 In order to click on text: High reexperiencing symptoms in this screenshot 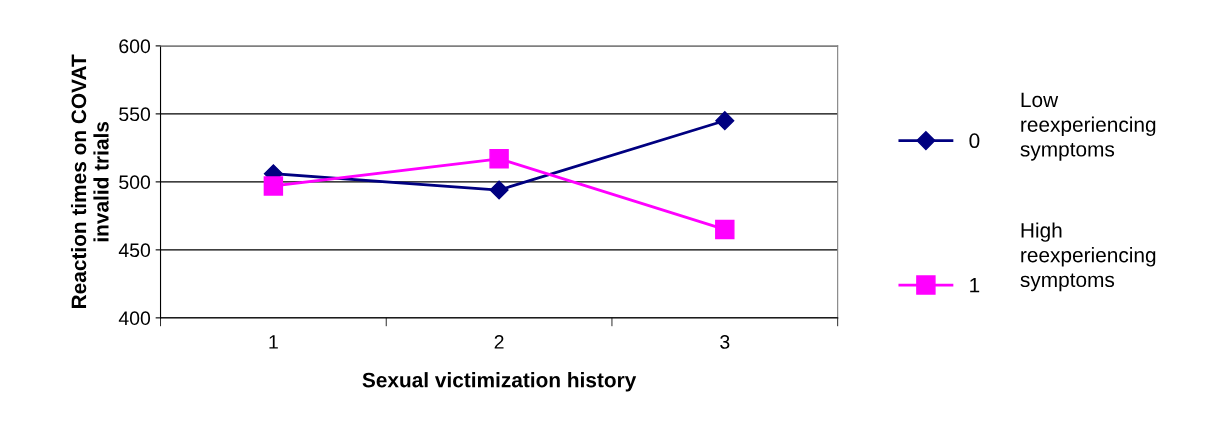, I will do `click(1088, 257)`.